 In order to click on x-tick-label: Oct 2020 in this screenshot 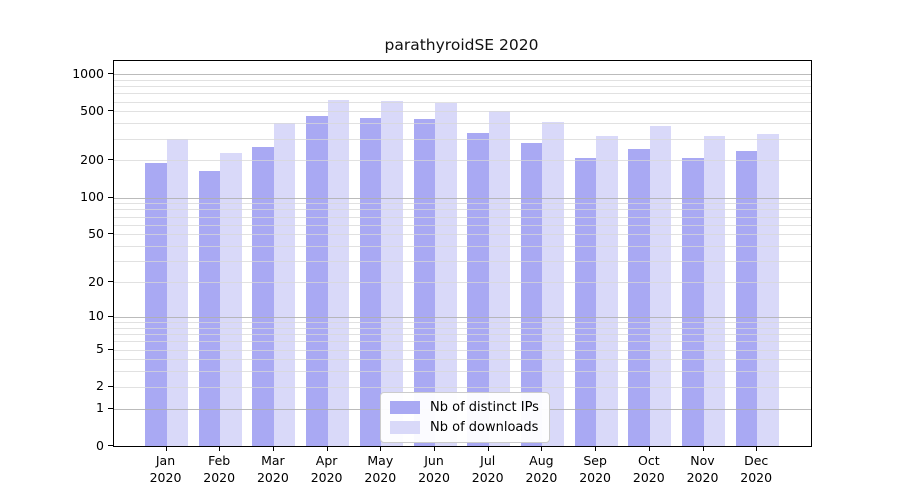, I will do `click(648, 469)`.